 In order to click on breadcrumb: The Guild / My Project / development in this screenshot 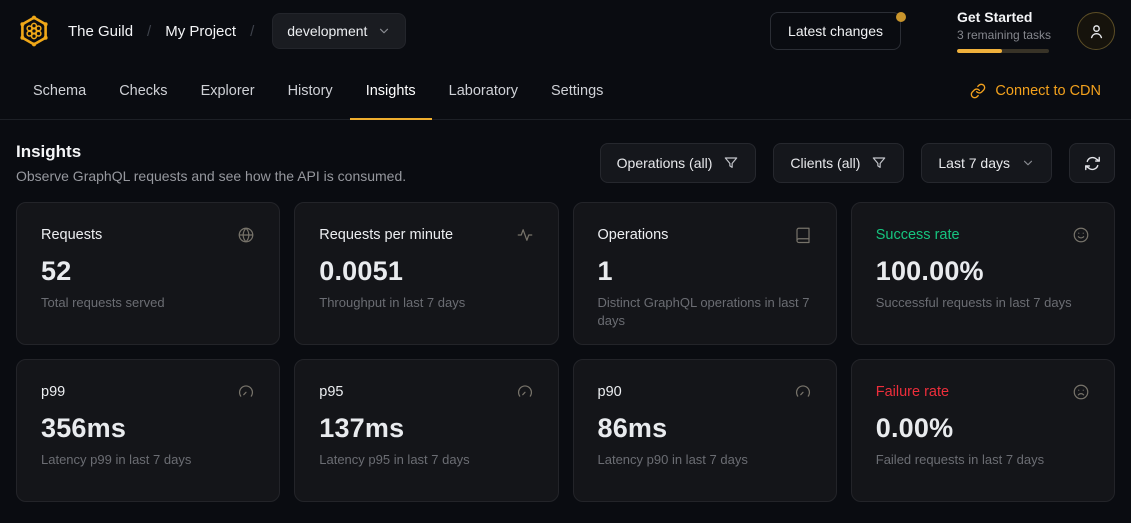, I will do `click(210, 31)`.